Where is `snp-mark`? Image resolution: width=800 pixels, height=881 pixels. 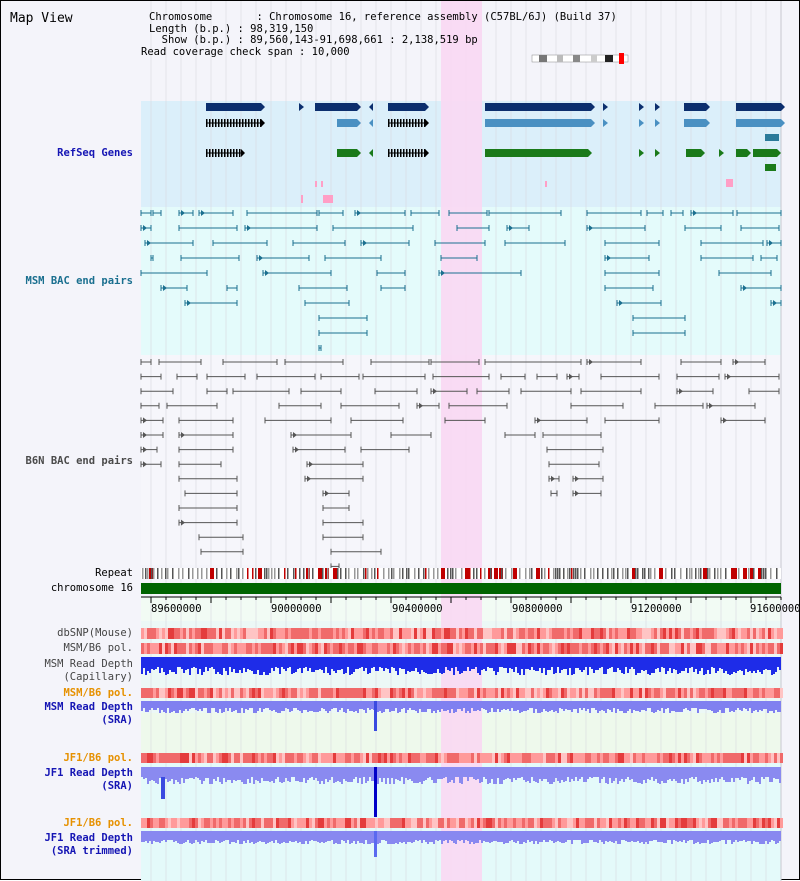
snp-mark is located at coordinates (328, 199).